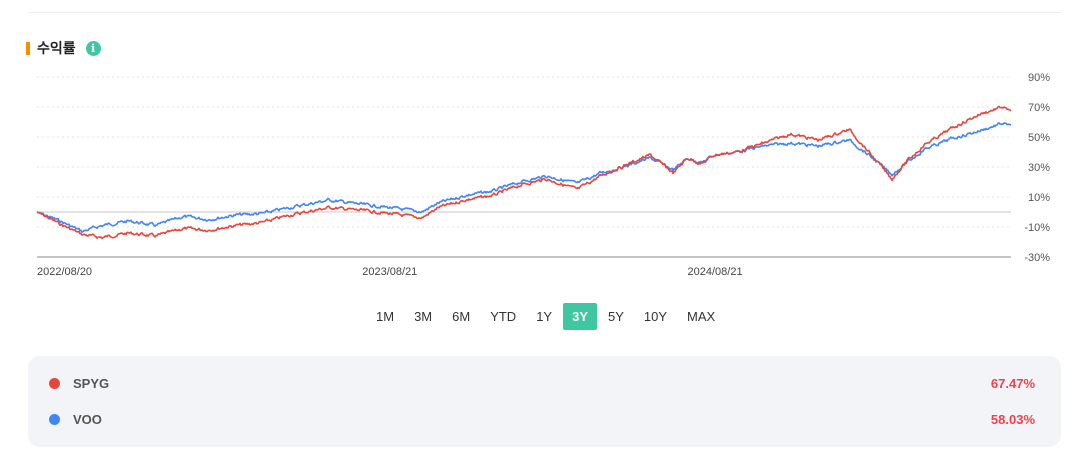 This screenshot has height=457, width=1073. Describe the element at coordinates (1037, 258) in the screenshot. I see `y-tick-label: -30%` at that location.